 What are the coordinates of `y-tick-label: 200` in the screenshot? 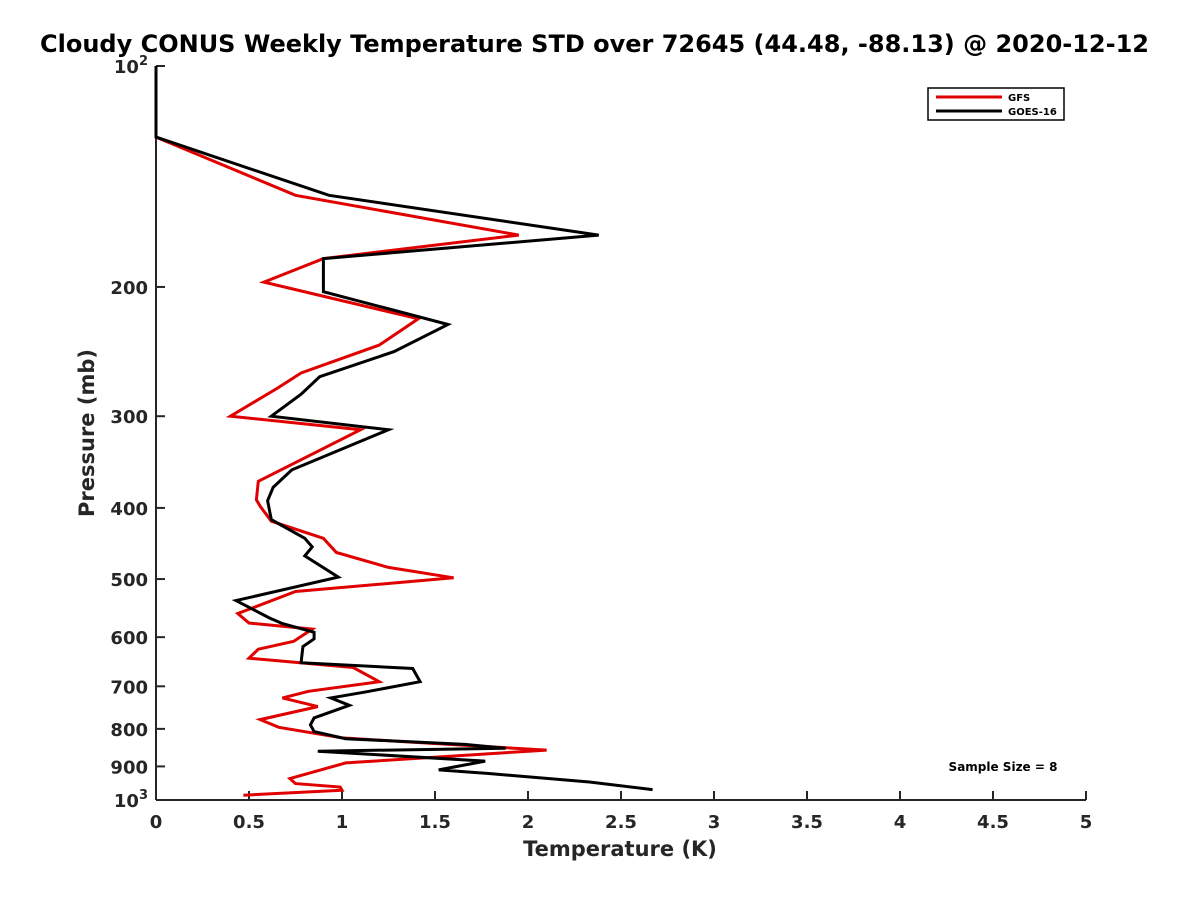 It's located at (129, 288).